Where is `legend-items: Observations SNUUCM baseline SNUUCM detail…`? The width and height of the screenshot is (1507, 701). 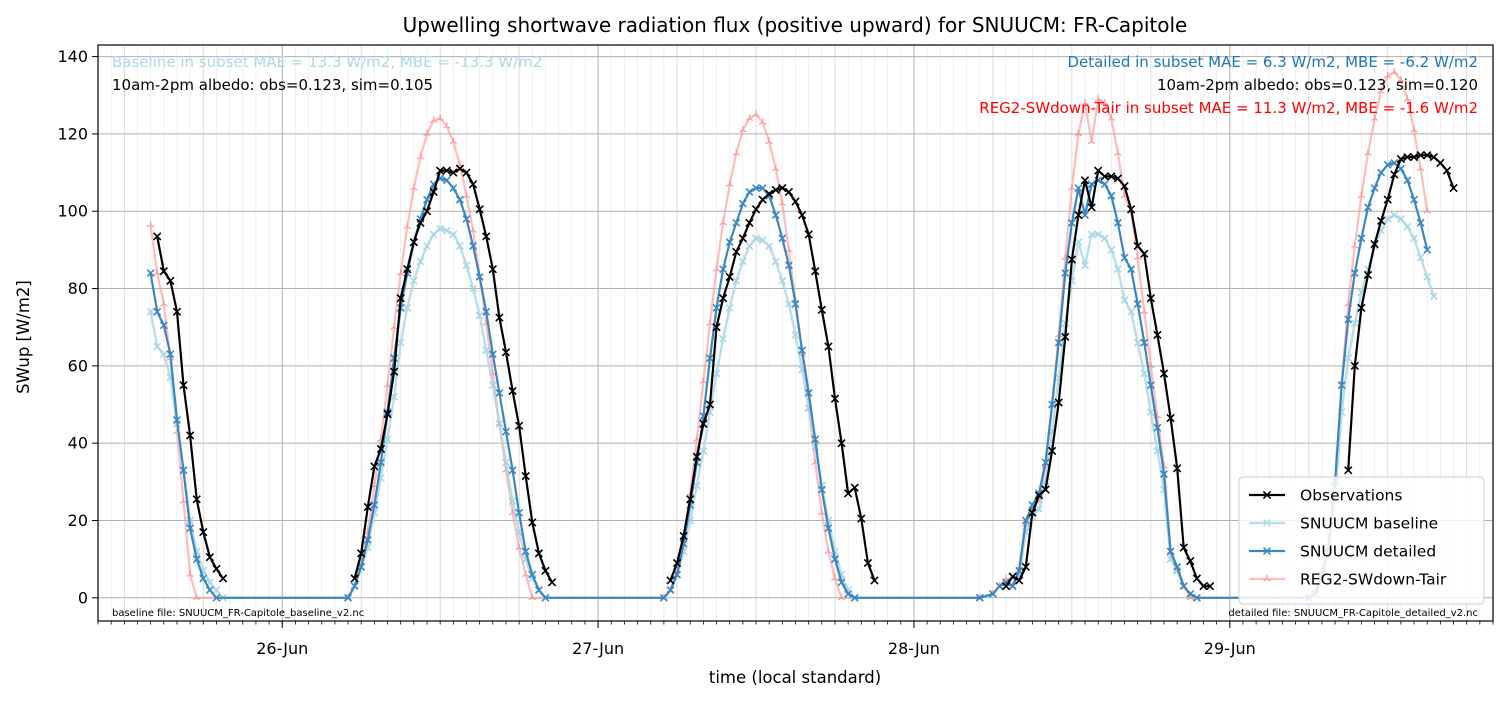 legend-items: Observations SNUUCM baseline SNUUCM detail… is located at coordinates (1348, 538).